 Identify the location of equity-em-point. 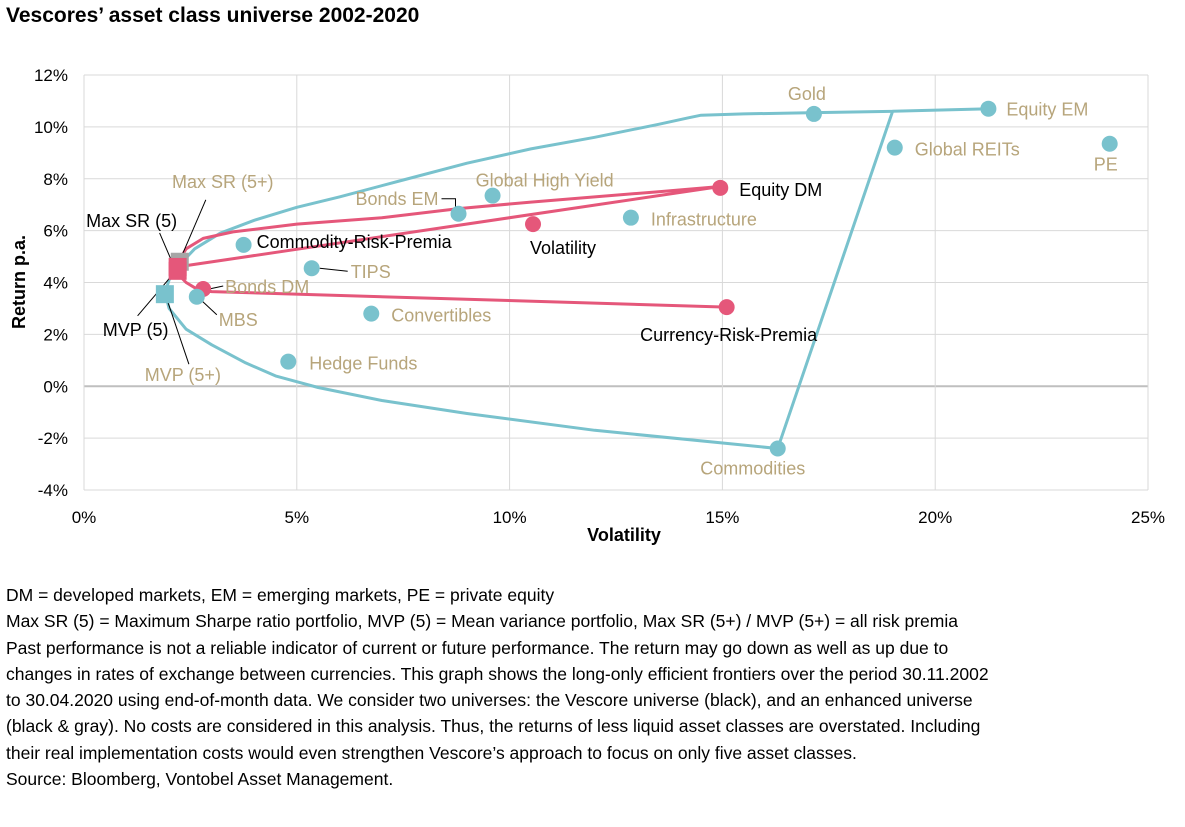
(988, 108).